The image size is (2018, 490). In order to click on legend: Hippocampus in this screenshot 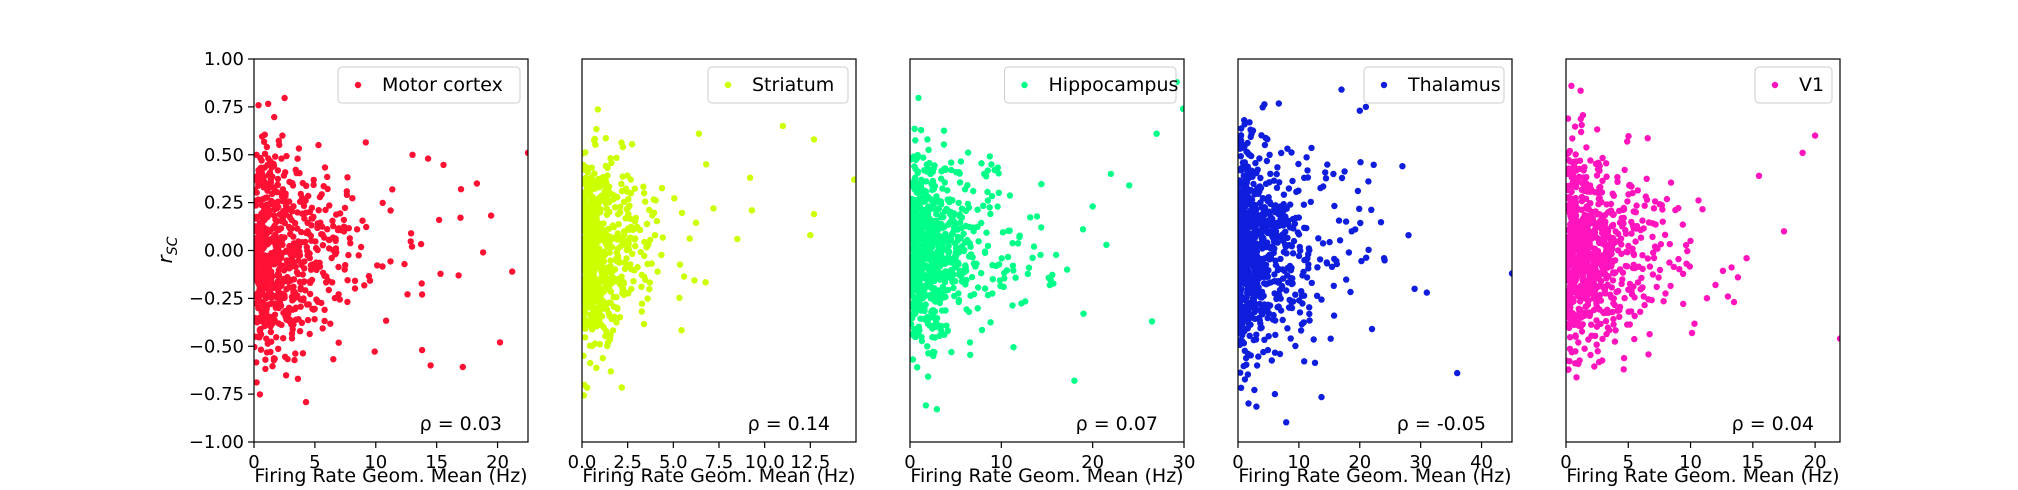, I will do `click(1091, 85)`.